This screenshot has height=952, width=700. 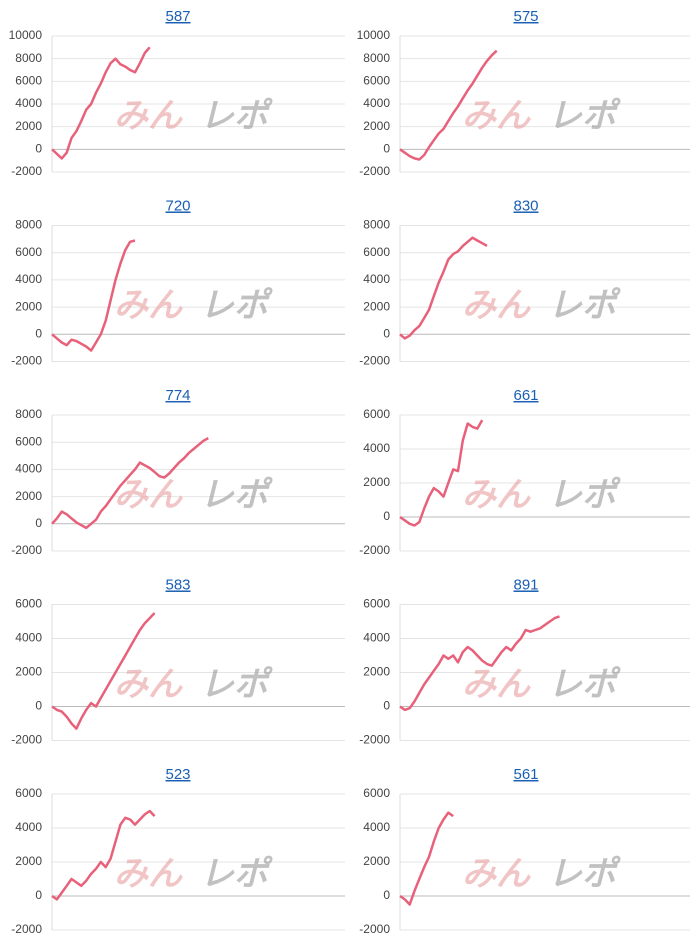 I want to click on chart-title: 774, so click(x=177, y=395).